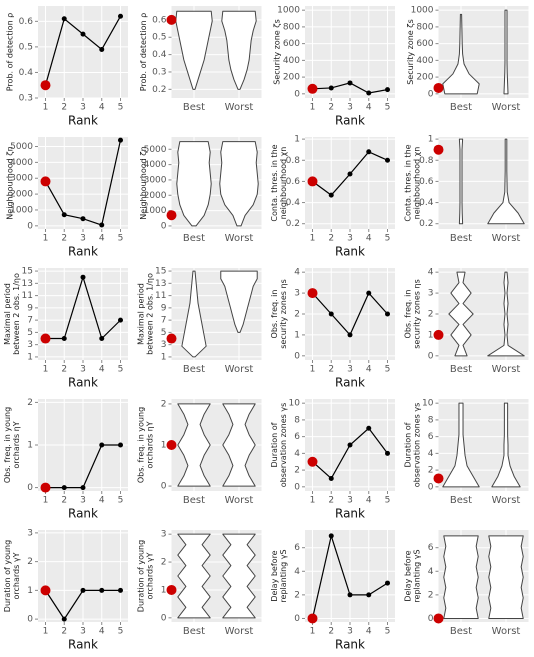 This screenshot has width=534, height=657. What do you see at coordinates (7, 314) in the screenshot?
I see `y-axis-label: Maximal period` at bounding box center [7, 314].